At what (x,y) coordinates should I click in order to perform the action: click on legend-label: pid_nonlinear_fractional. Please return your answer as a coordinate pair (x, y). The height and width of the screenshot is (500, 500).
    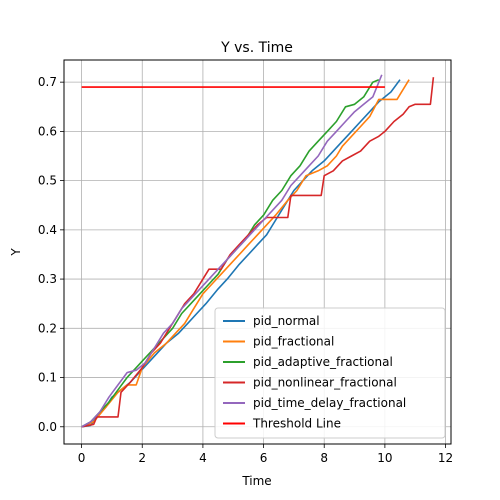
    Looking at the image, I should click on (325, 383).